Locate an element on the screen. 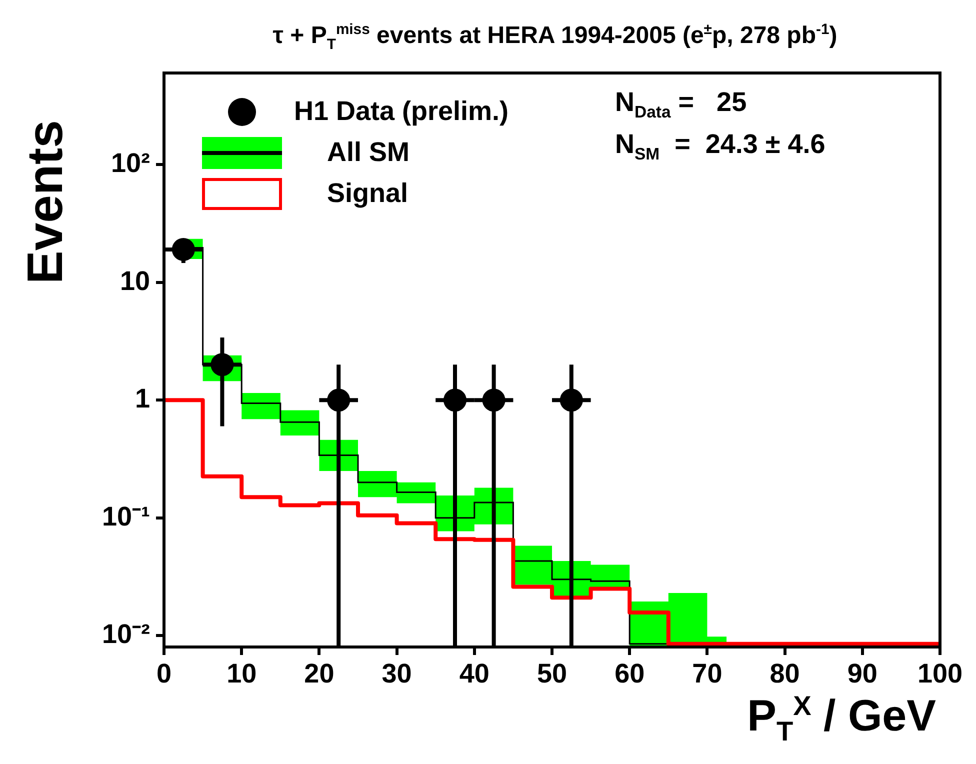 The height and width of the screenshot is (764, 976). x-tick-label: 10 is located at coordinates (241, 673).